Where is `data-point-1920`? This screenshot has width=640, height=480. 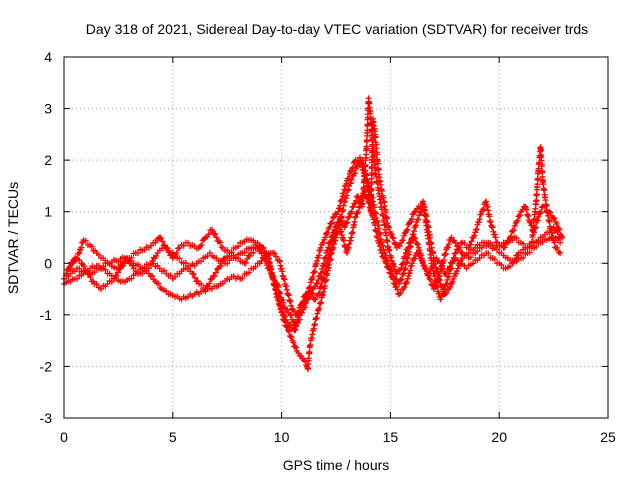 data-point-1920 is located at coordinates (560, 237).